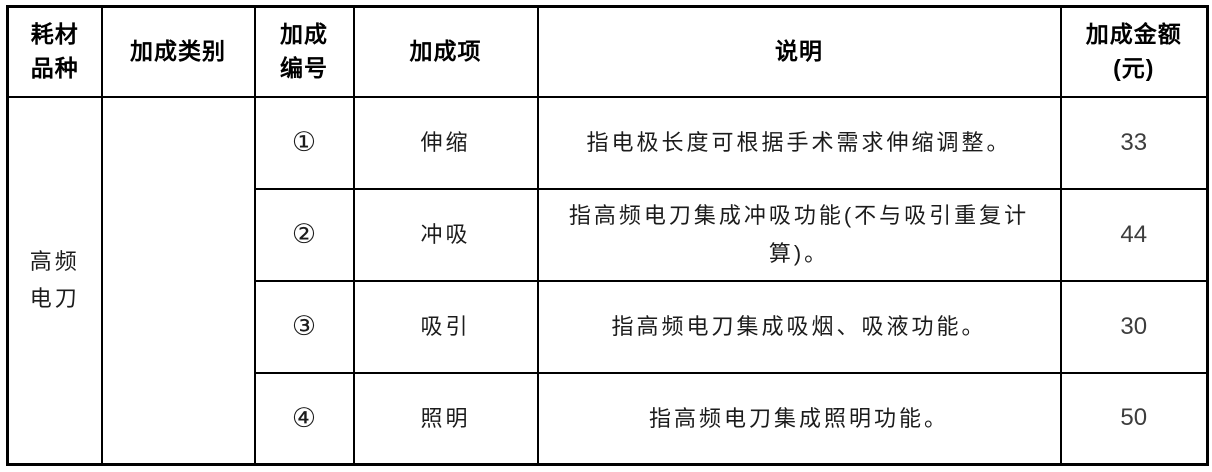 Image resolution: width=1212 pixels, height=472 pixels. What do you see at coordinates (1134, 418) in the screenshot?
I see `cell-markup-amount: 50` at bounding box center [1134, 418].